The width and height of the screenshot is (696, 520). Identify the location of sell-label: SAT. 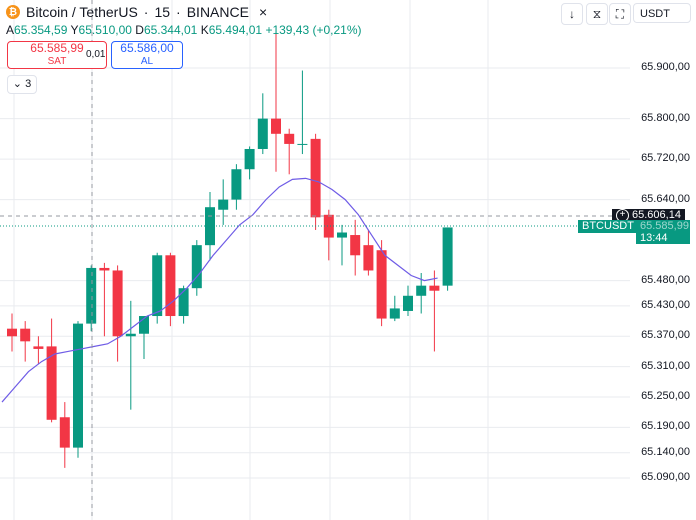
(57, 61).